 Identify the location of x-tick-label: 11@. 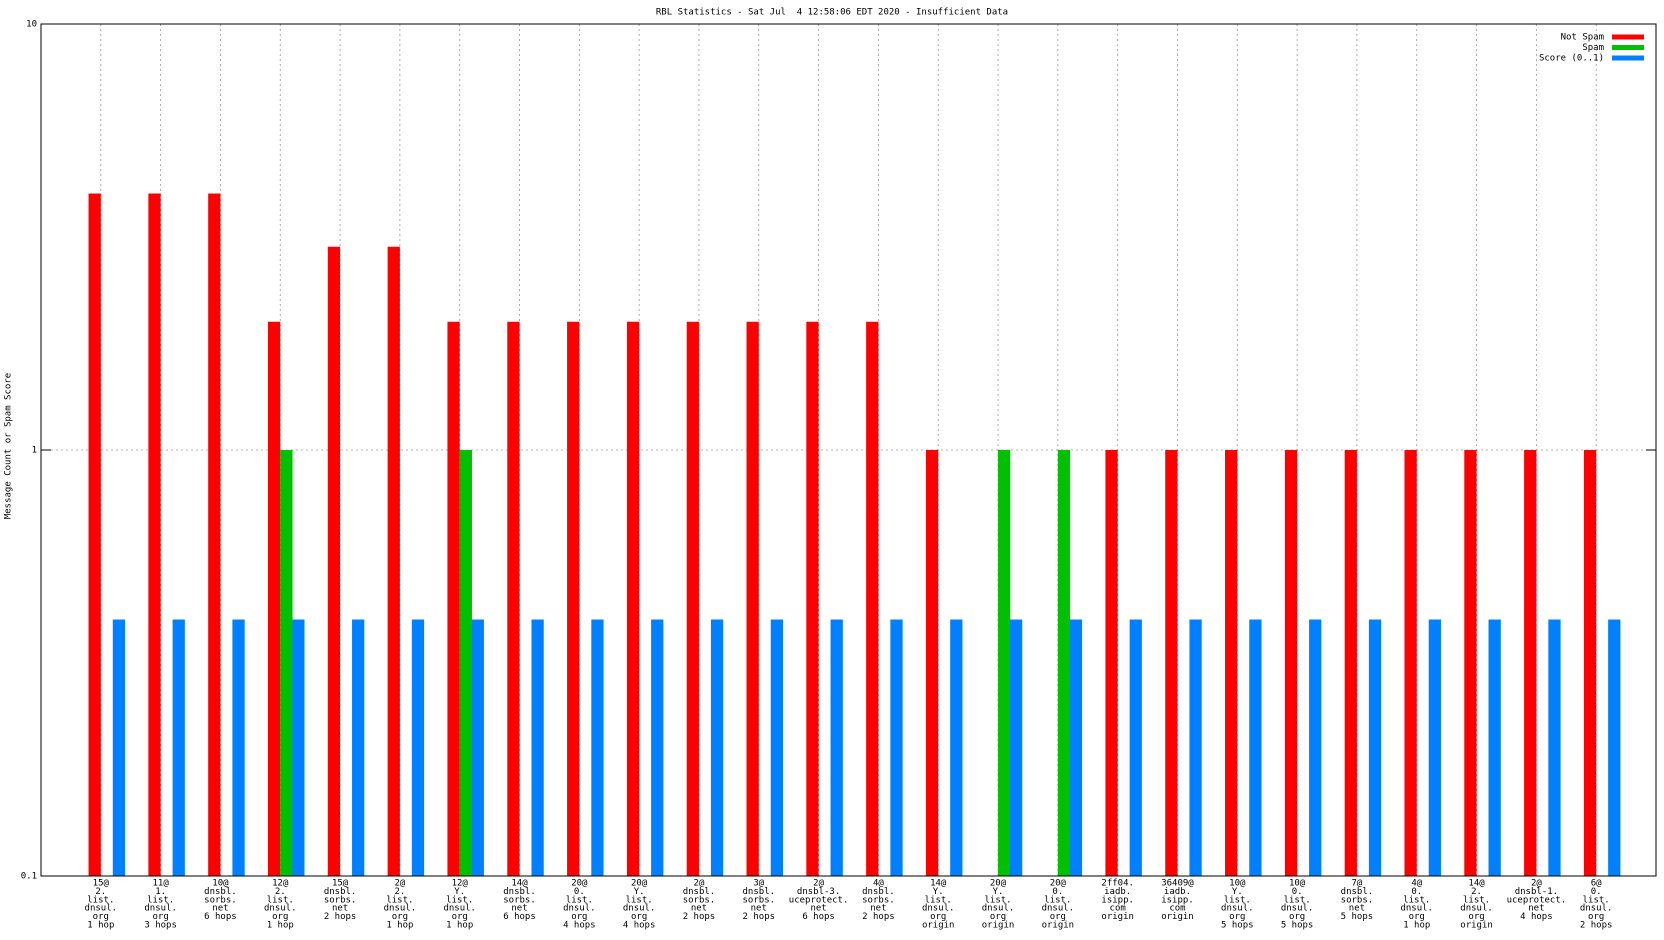
(160, 884).